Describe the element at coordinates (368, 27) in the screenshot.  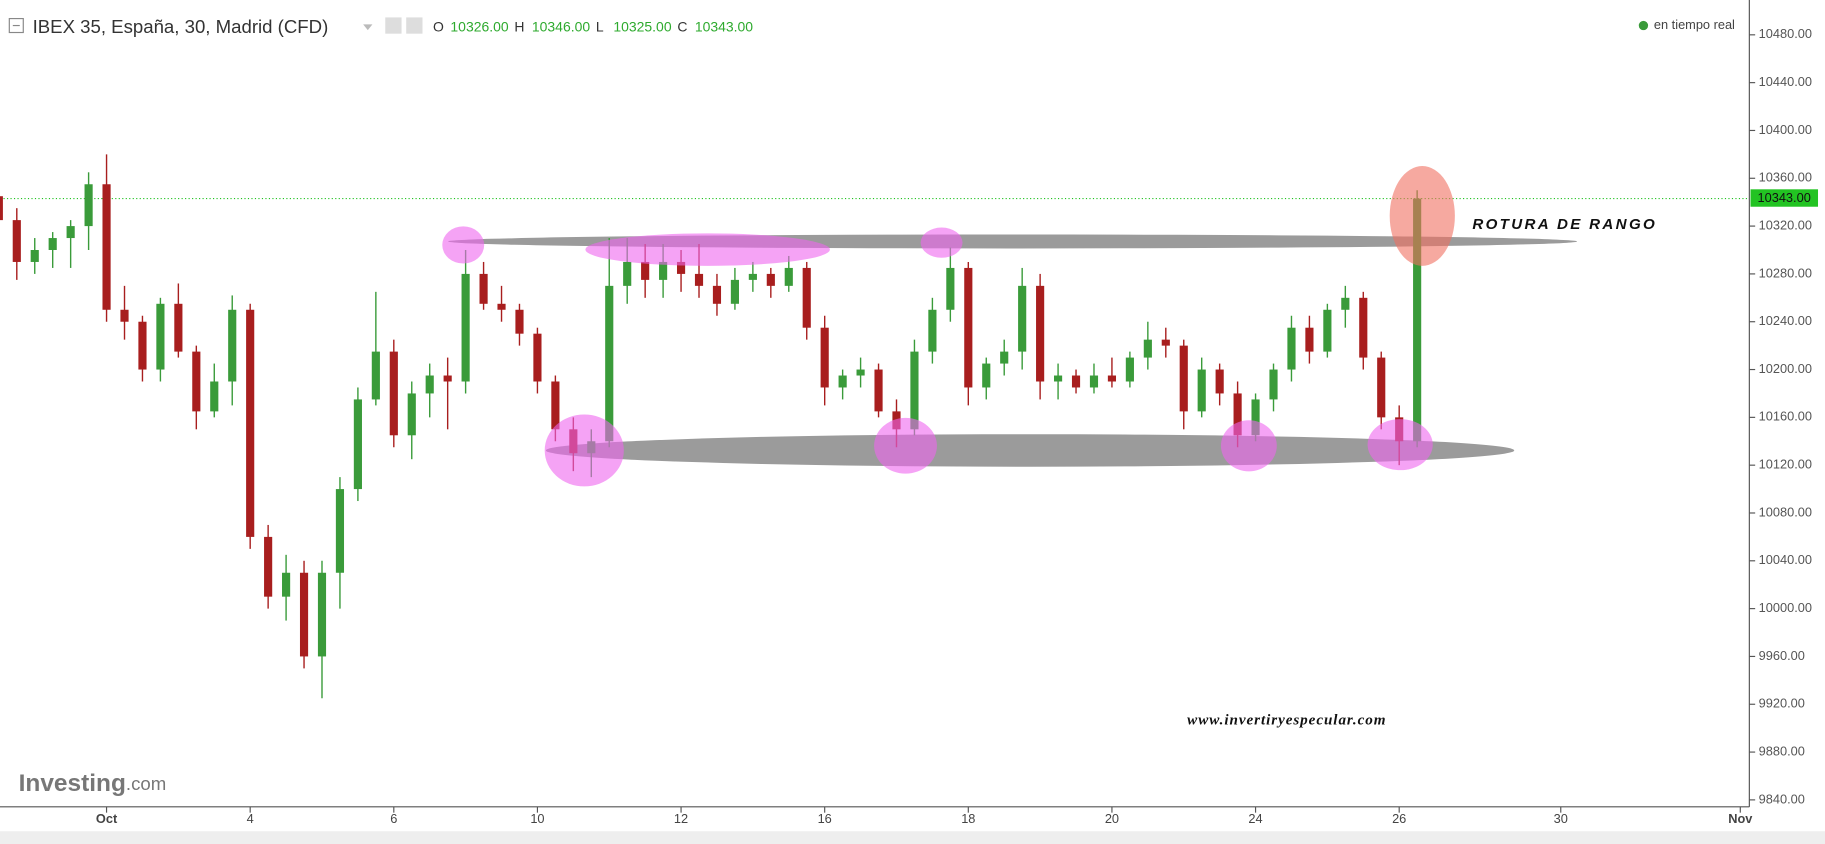
I see `dropdown-arrow` at that location.